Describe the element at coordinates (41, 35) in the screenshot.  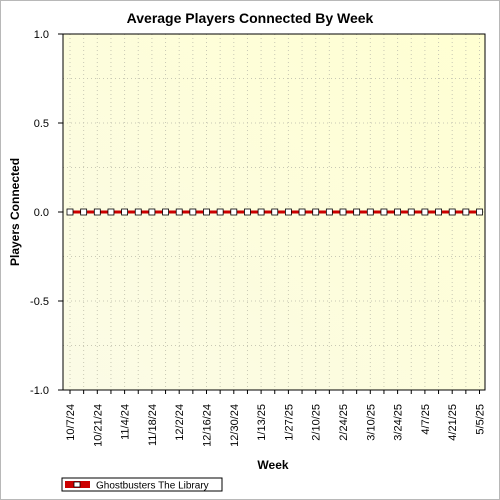
I see `y-tick-label: 1.0` at that location.